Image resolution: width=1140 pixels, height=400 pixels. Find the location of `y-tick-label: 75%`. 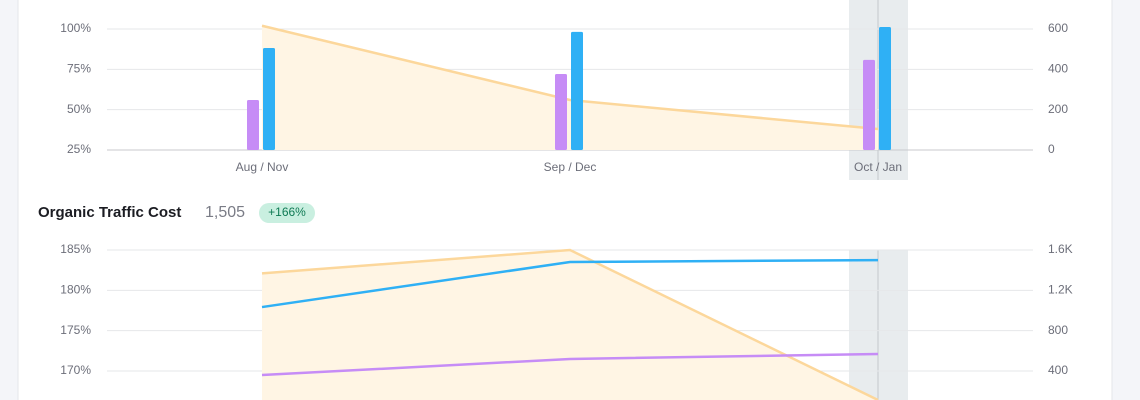

y-tick-label: 75% is located at coordinates (79, 69).